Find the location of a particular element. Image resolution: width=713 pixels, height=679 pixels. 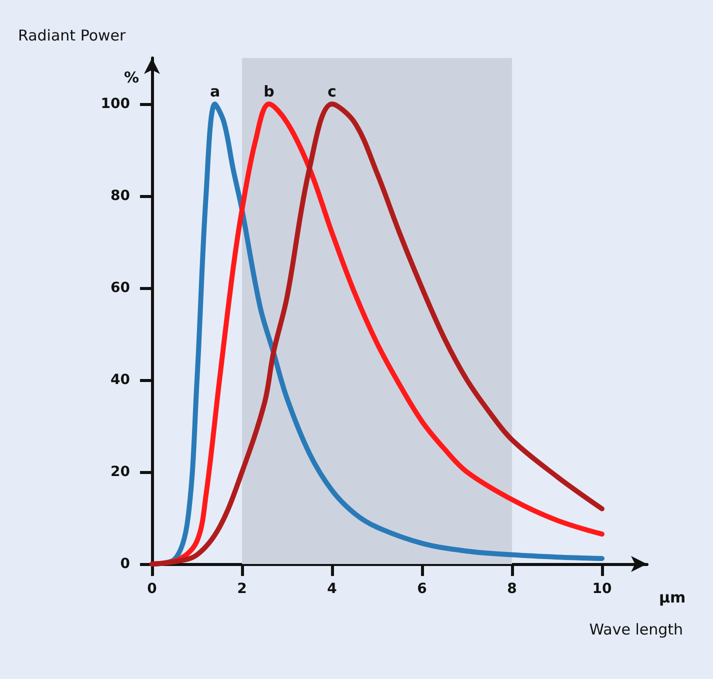

y-tick-label: 40 is located at coordinates (120, 380).